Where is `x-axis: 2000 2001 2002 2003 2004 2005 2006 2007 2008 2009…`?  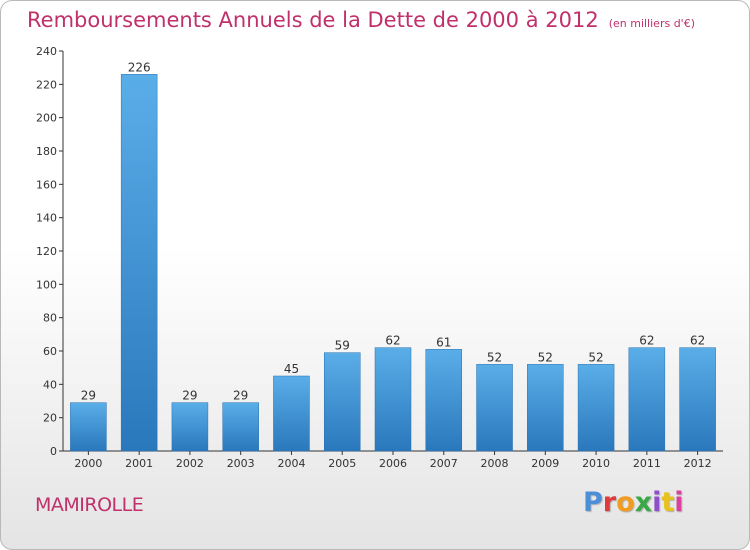
x-axis: 2000 2001 2002 2003 2004 2005 2006 2007 2008 2009… is located at coordinates (393, 460).